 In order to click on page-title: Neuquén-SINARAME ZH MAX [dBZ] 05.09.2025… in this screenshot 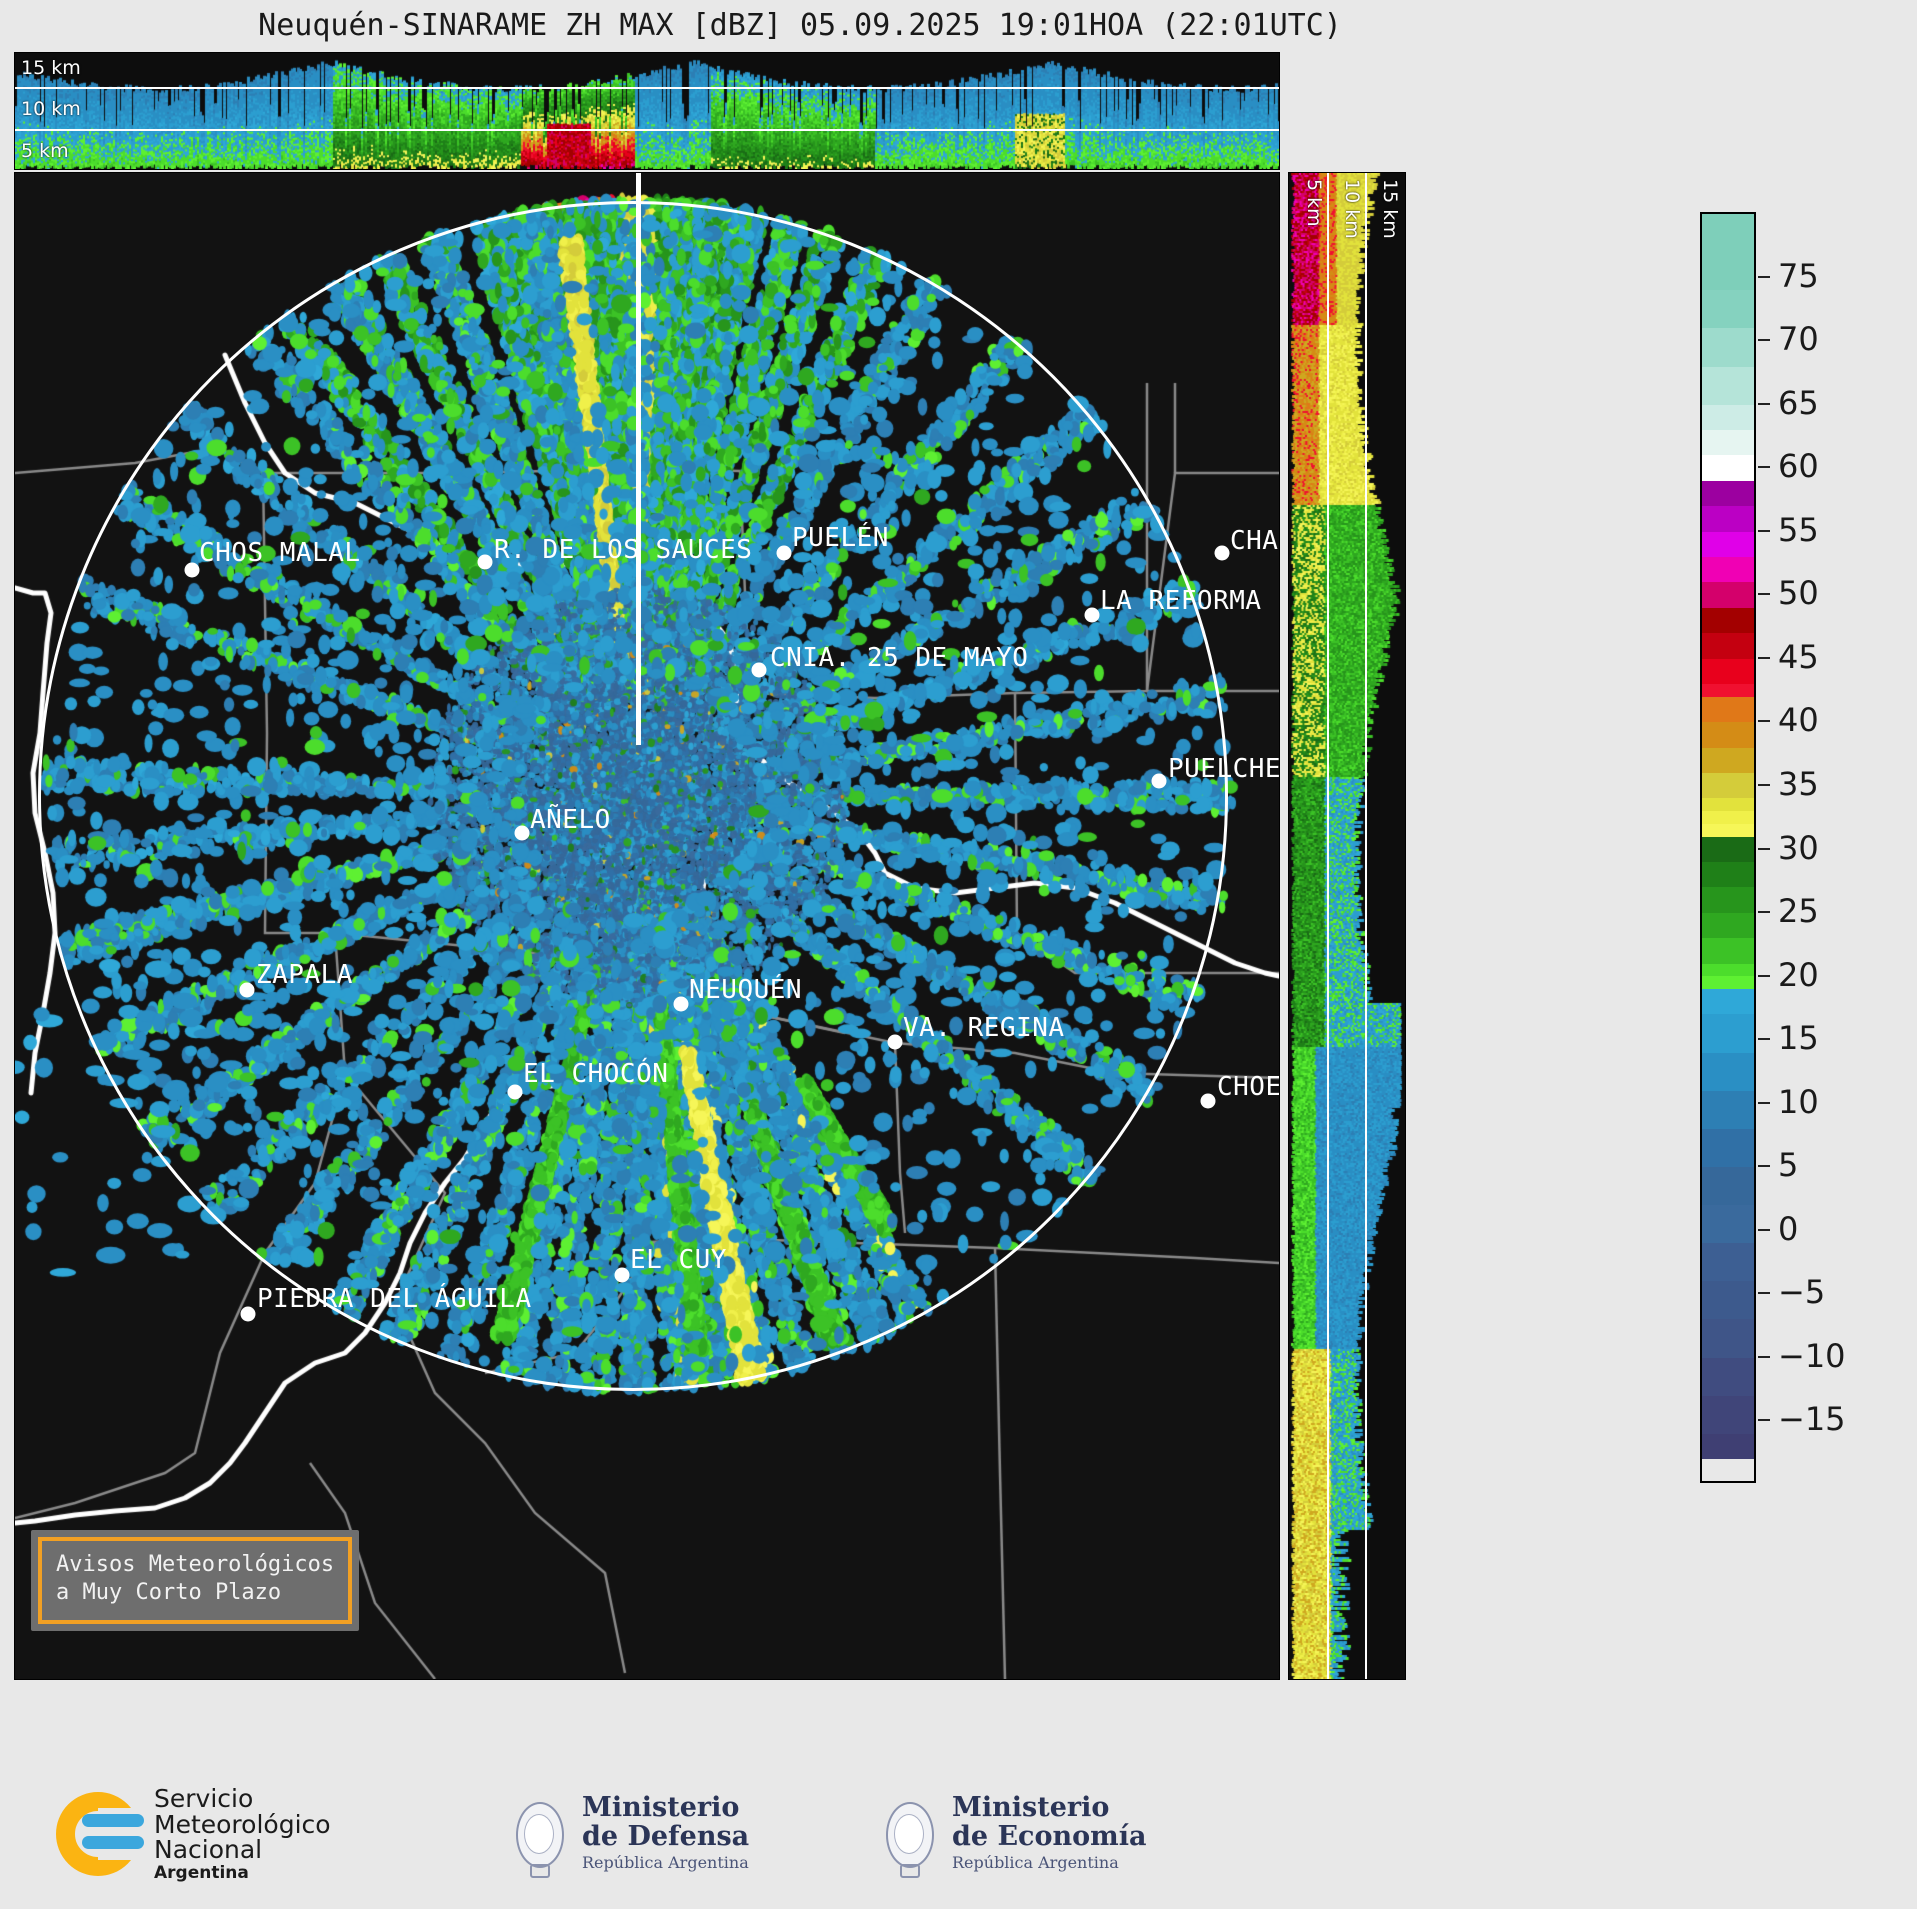, I will do `click(800, 25)`.